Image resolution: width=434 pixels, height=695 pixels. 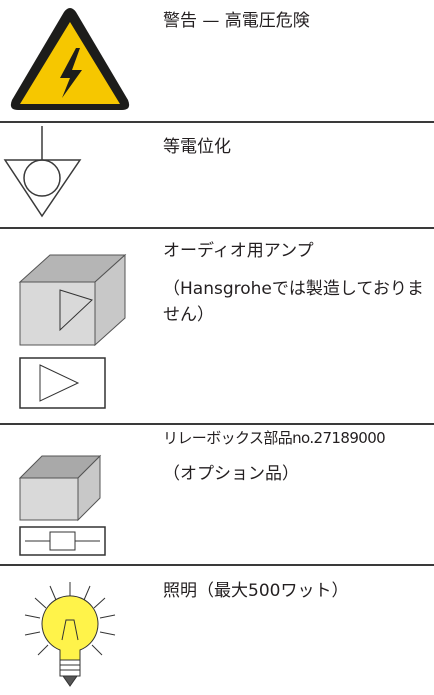 I want to click on amplifier-icon, so click(x=72, y=331).